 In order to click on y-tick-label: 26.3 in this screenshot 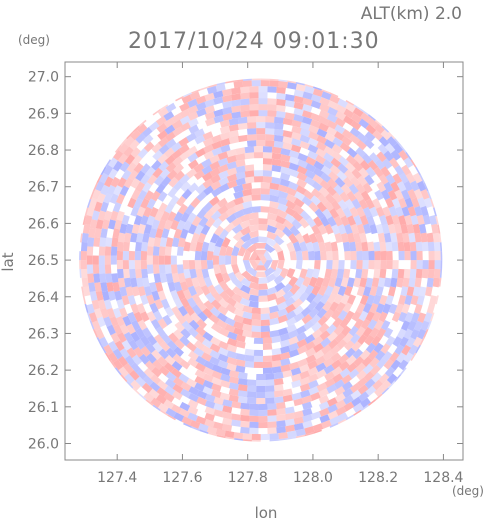, I will do `click(43, 334)`.